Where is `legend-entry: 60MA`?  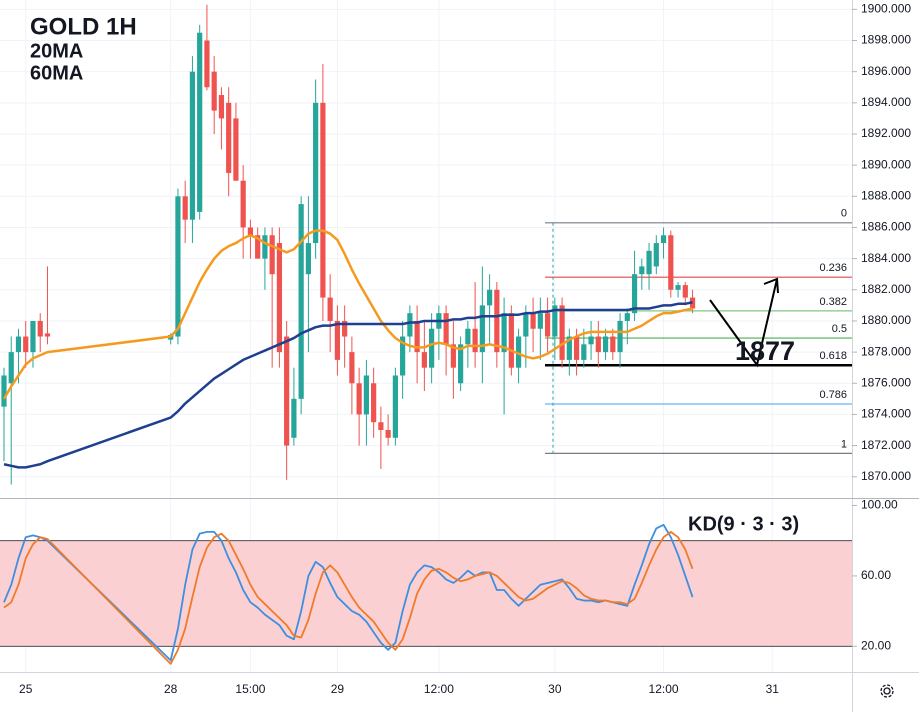 legend-entry: 60MA is located at coordinates (56, 73).